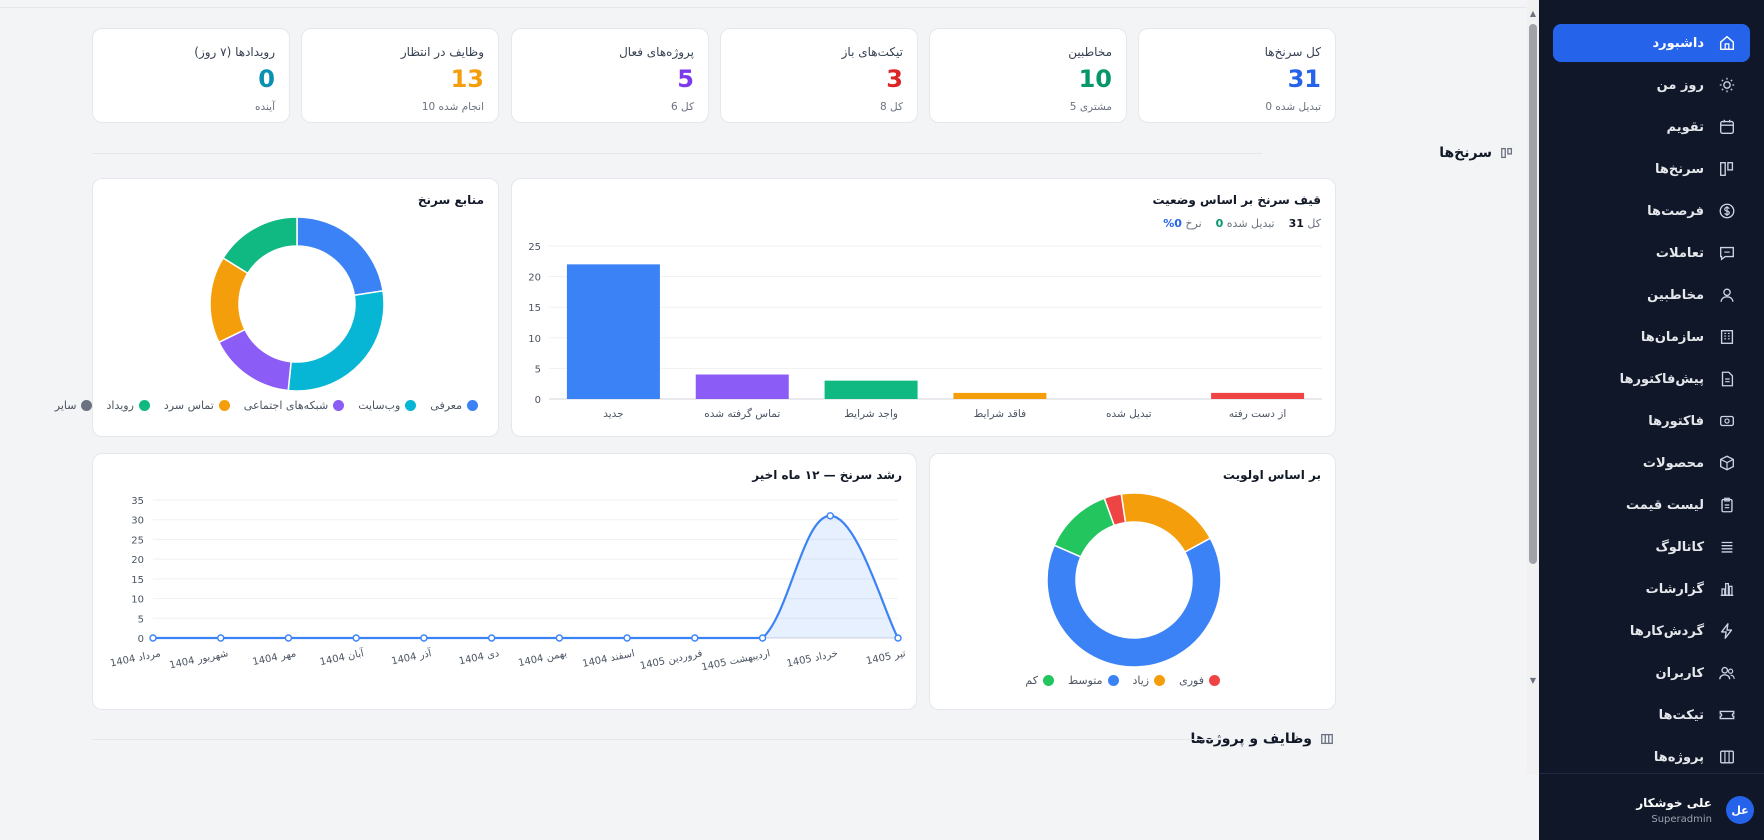 The height and width of the screenshot is (840, 1764). Describe the element at coordinates (525, 576) in the screenshot. I see `line-area` at that location.